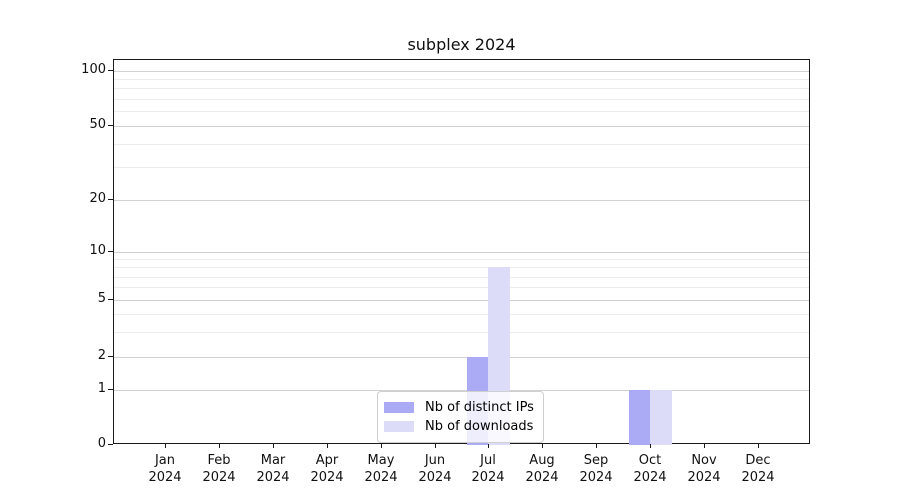 This screenshot has height=500, width=900. I want to click on legend-item: Nb of distinct IPs, so click(459, 407).